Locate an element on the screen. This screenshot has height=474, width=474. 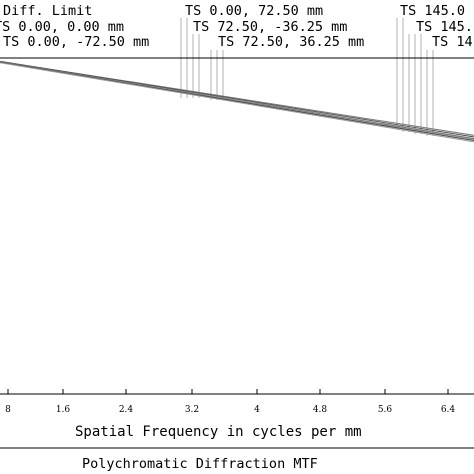
legend-ts-145-b: TS 145. is located at coordinates (444, 27).